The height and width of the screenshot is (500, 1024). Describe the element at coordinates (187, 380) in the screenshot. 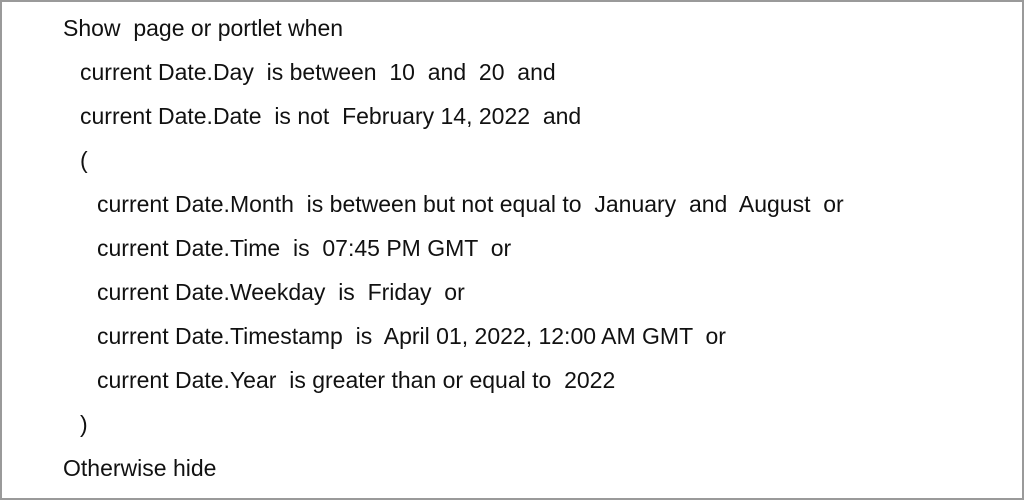

I see `condition-field: current Date.Year` at that location.